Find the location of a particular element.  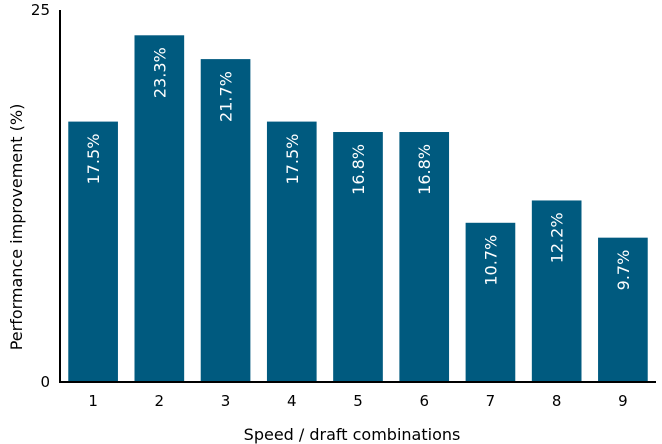

x-tick-label-9: 9 is located at coordinates (623, 401).